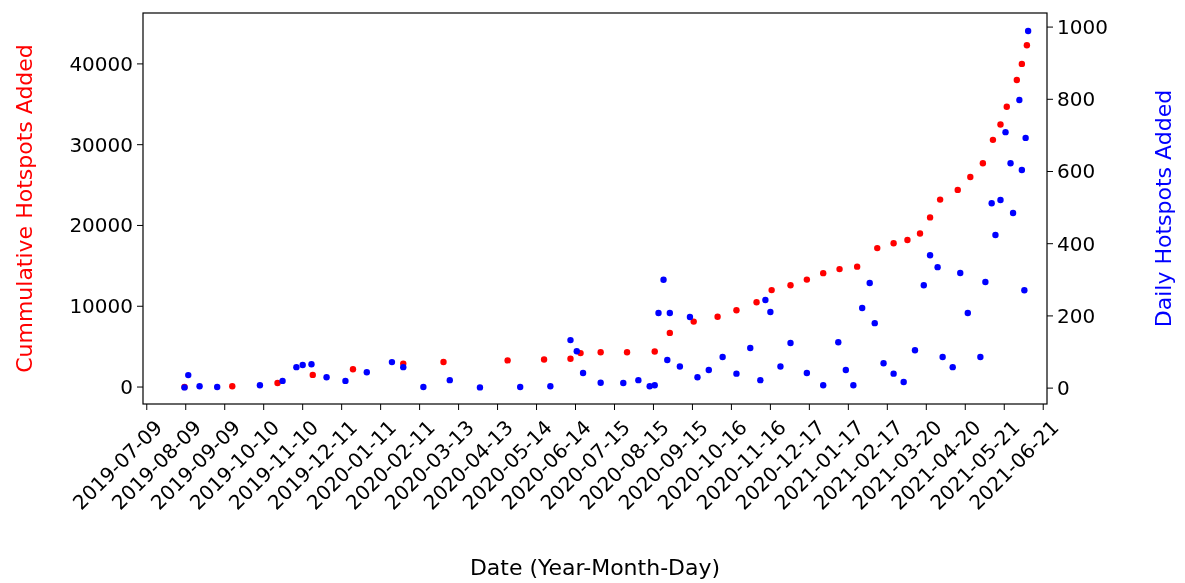 The width and height of the screenshot is (1185, 583). What do you see at coordinates (101, 63) in the screenshot?
I see `y-tick-label: 40000` at bounding box center [101, 63].